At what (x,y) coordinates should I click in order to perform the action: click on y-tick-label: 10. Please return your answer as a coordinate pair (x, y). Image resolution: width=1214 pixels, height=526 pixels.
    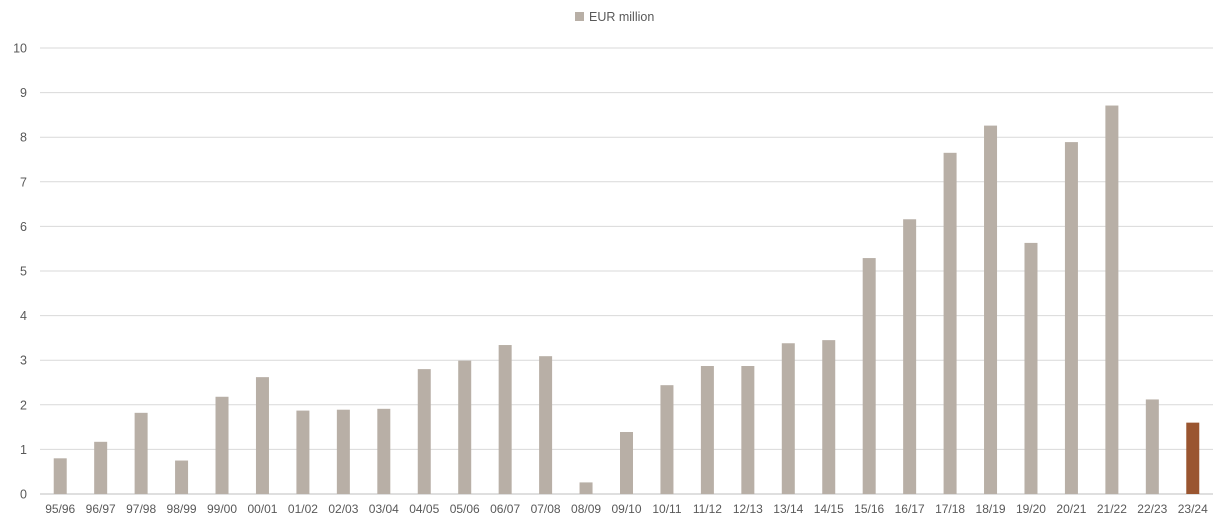
    Looking at the image, I should click on (20, 49).